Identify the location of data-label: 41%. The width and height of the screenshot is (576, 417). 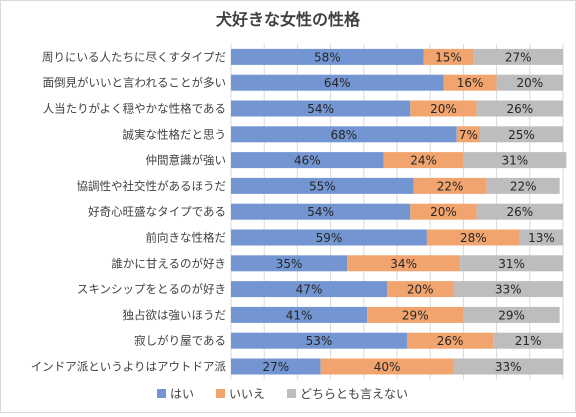
(299, 315).